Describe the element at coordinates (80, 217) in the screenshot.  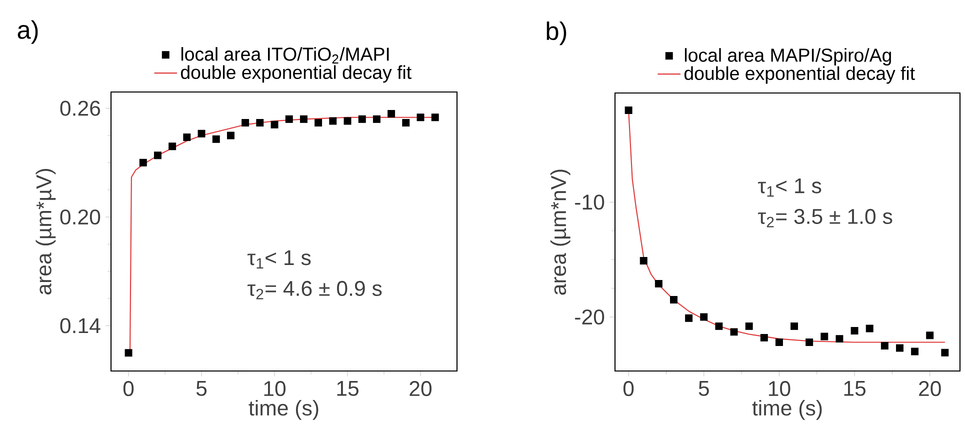
I see `y-tick-label: 0.20` at that location.